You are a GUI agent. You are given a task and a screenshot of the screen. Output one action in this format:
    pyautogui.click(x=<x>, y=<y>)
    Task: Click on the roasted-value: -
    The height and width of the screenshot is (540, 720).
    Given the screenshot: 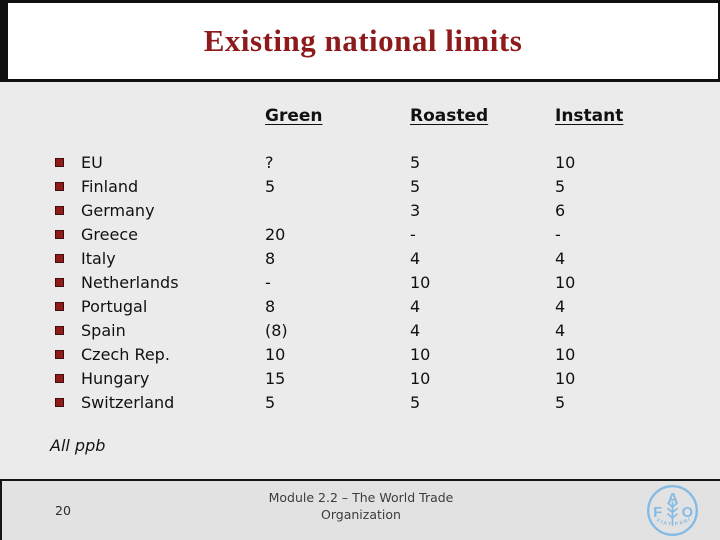 What is the action you would take?
    pyautogui.click(x=413, y=234)
    